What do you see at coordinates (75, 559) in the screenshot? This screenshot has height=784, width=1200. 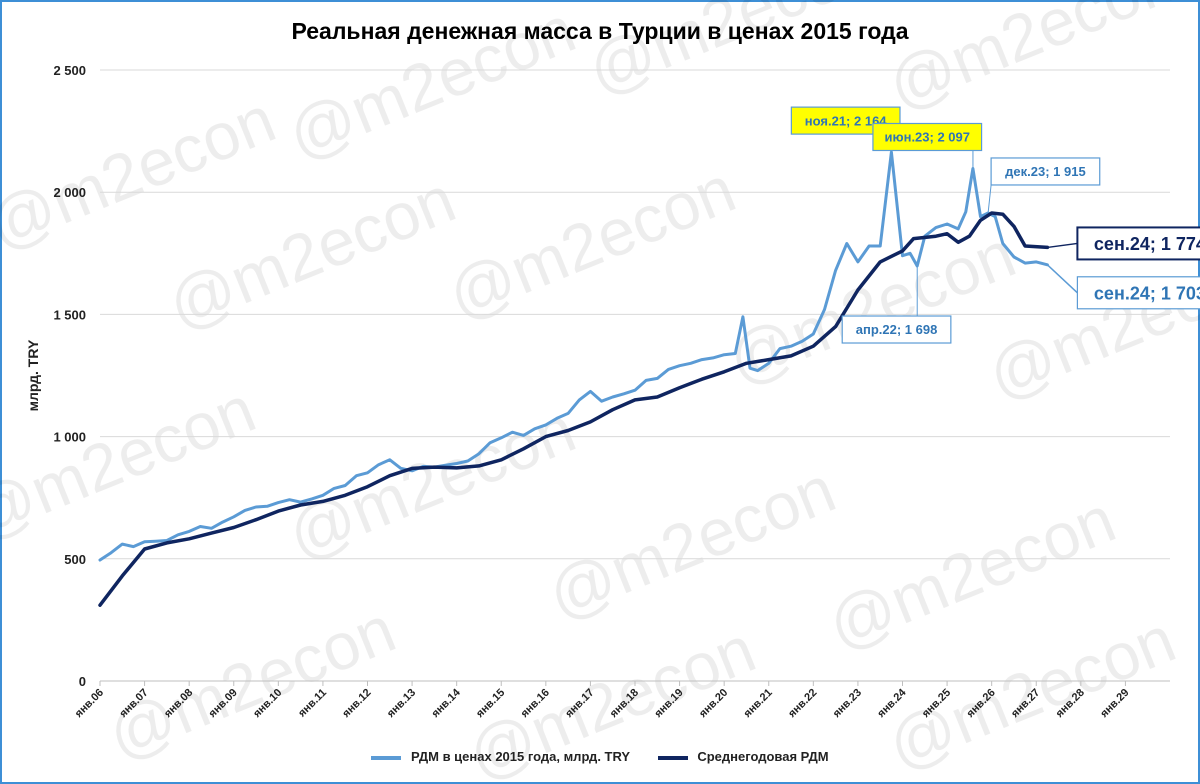 I see `y-tick-label: 500` at bounding box center [75, 559].